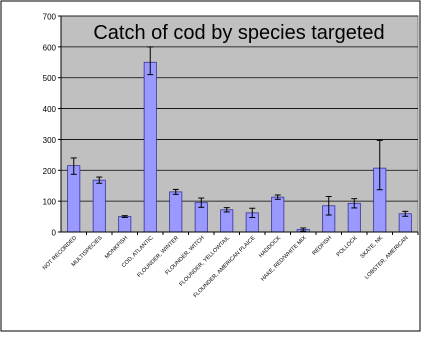  What do you see at coordinates (50, 78) in the screenshot?
I see `y-tick-label: 500` at bounding box center [50, 78].